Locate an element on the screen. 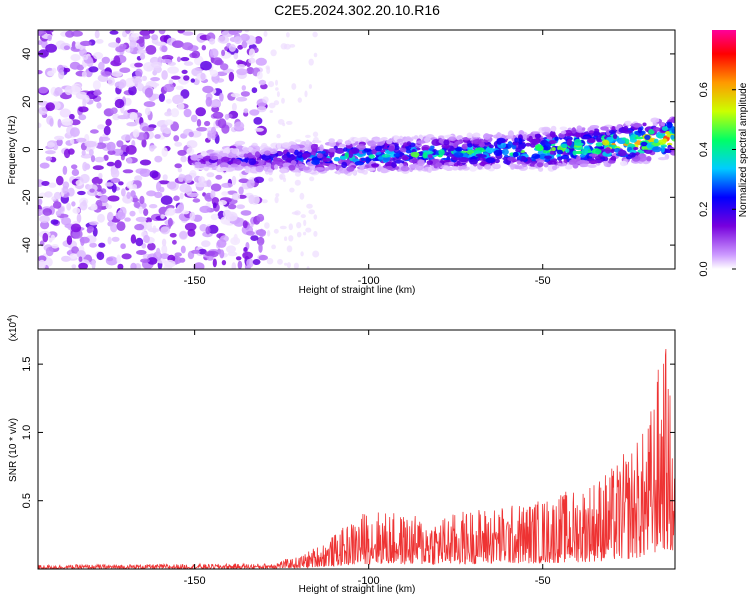  snr-y-multiplier: (x104) is located at coordinates (13, 328).